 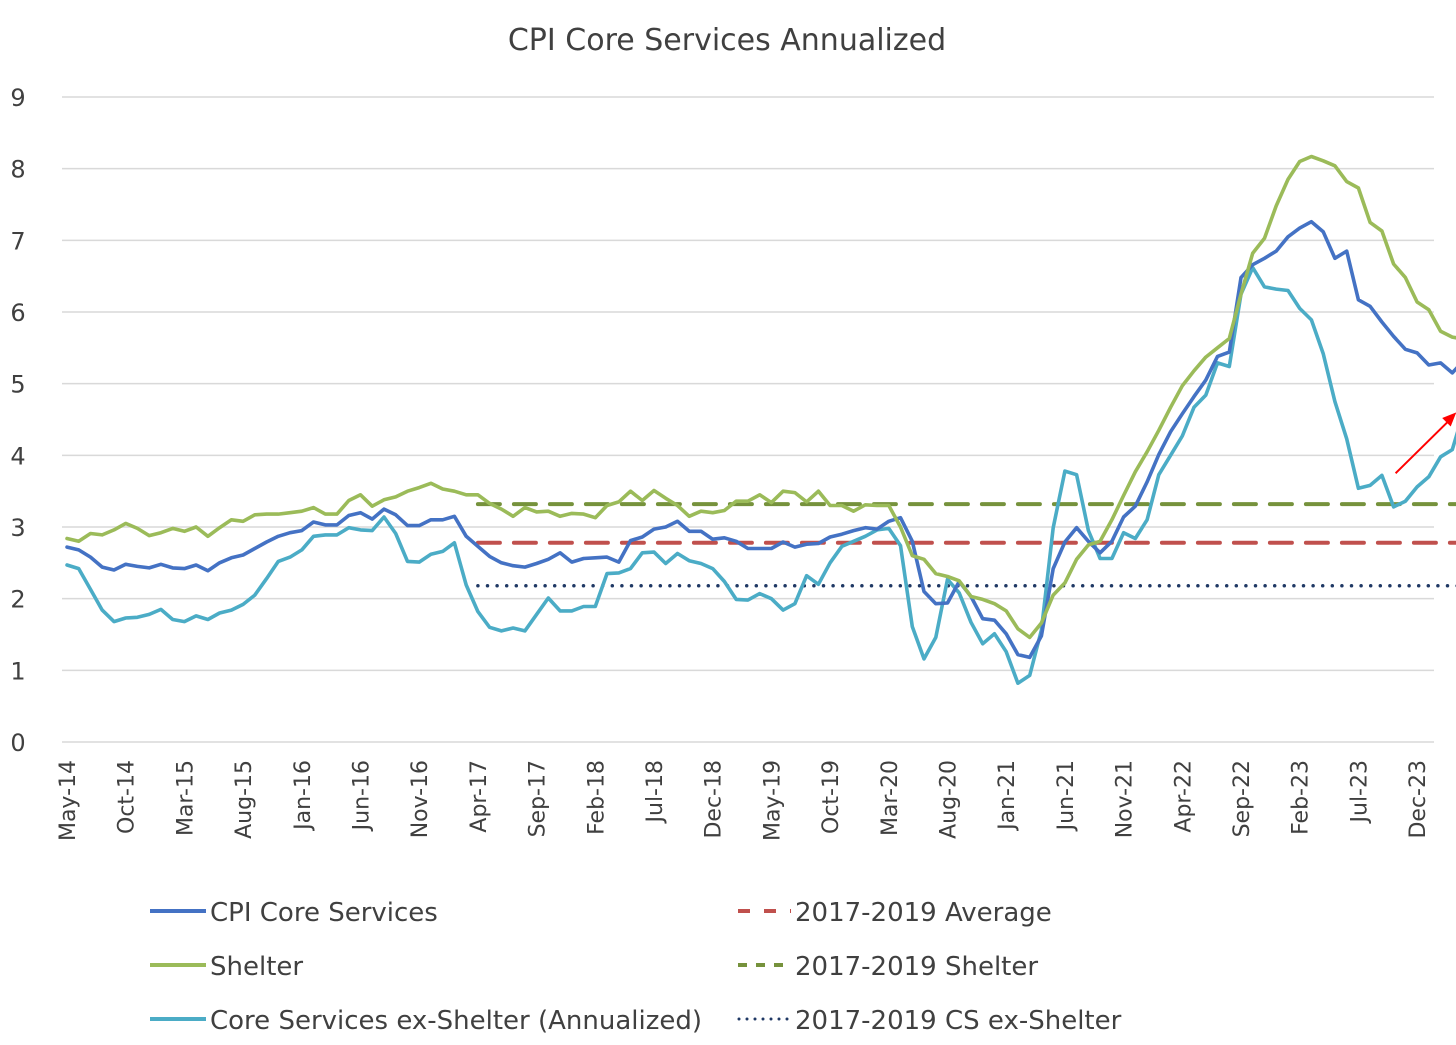 I want to click on legend-item: 2017-2019 CS ex-Shelter, so click(x=929, y=1021).